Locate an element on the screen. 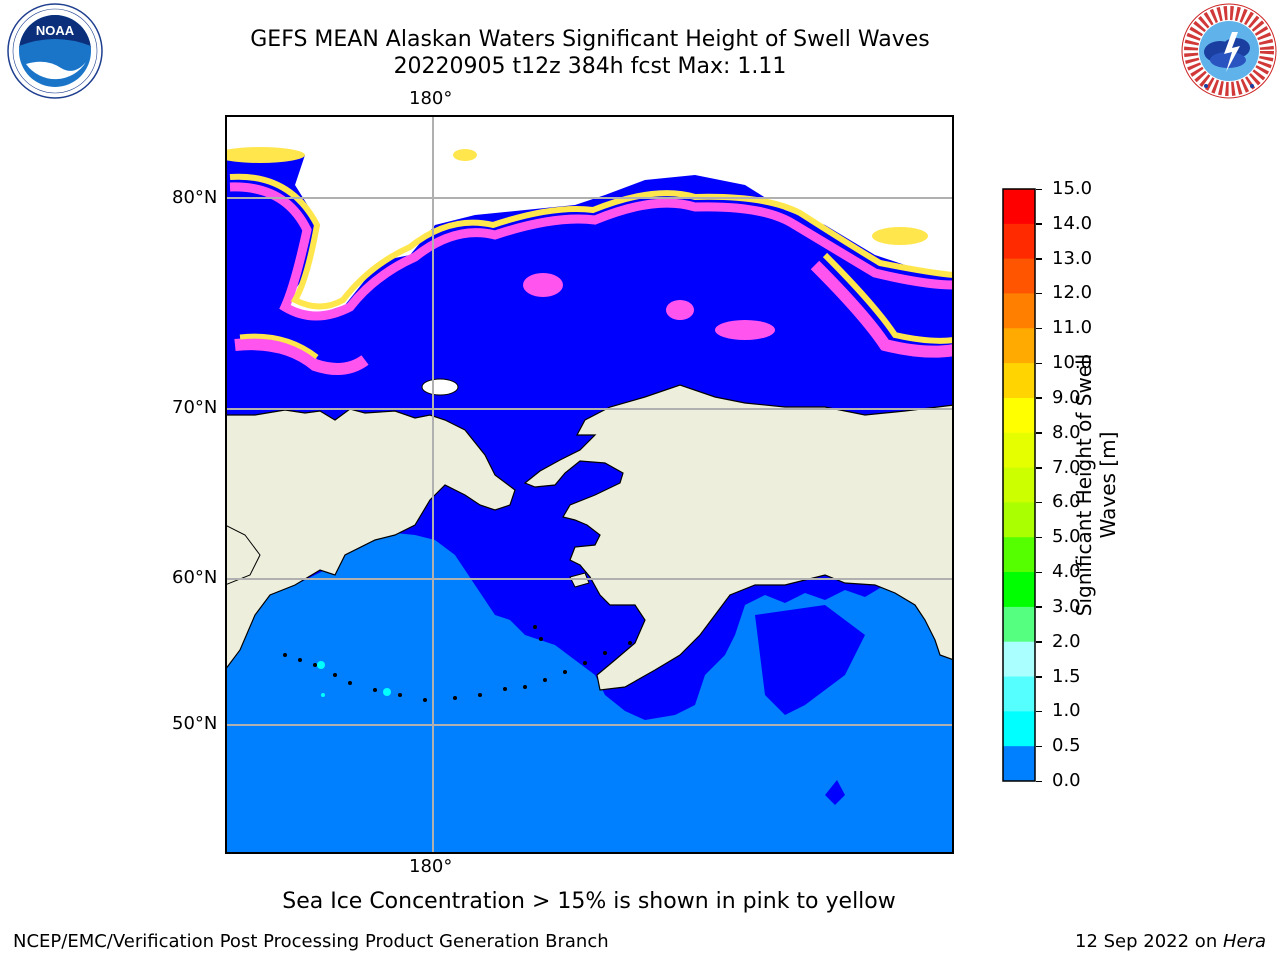 Image resolution: width=1280 pixels, height=960 pixels. colorbar is located at coordinates (1019, 485).